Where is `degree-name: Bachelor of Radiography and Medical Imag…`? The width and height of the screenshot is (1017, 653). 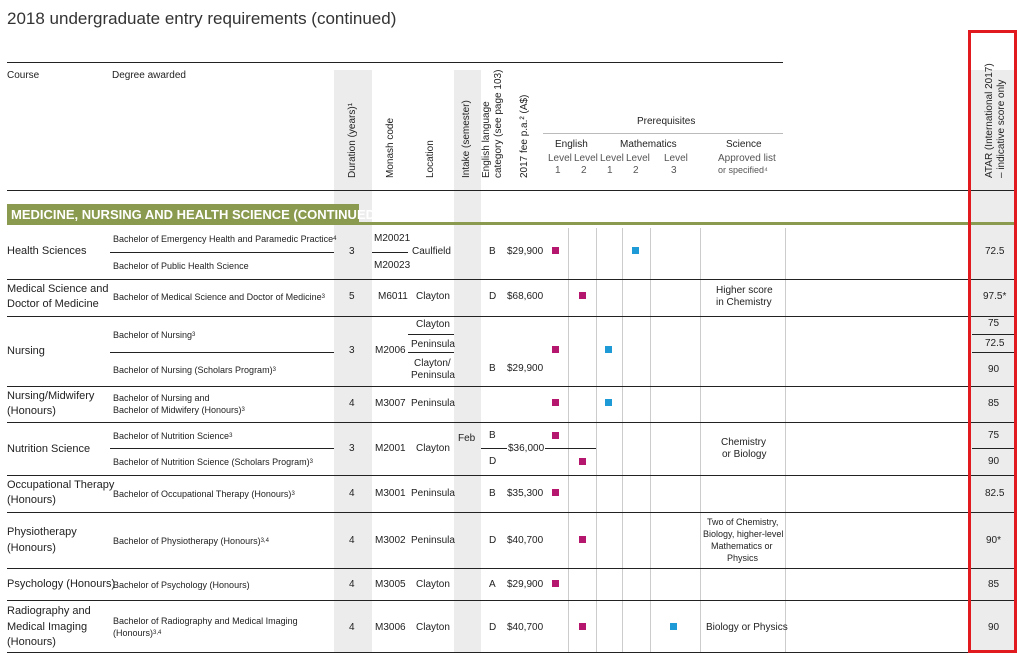
degree-name: Bachelor of Radiography and Medical Imag… is located at coordinates (205, 621).